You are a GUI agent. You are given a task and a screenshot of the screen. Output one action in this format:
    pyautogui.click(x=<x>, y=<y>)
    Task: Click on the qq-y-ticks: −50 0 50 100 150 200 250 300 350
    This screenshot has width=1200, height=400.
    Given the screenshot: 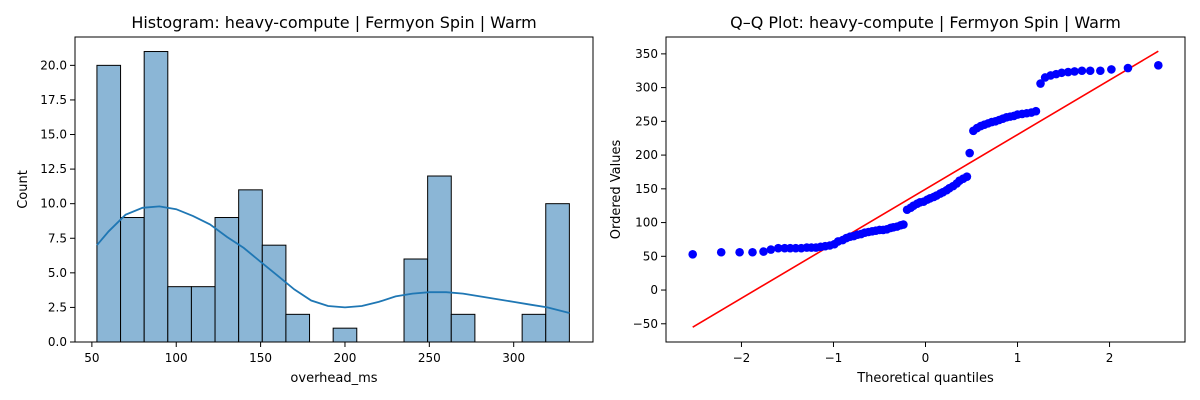 What is the action you would take?
    pyautogui.click(x=649, y=189)
    